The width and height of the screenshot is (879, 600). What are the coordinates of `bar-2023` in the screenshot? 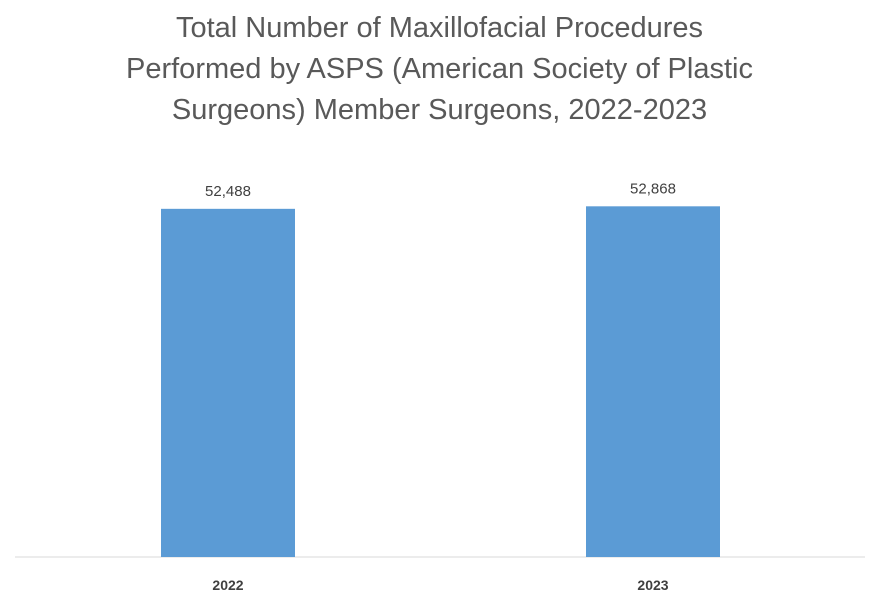 It's located at (653, 381).